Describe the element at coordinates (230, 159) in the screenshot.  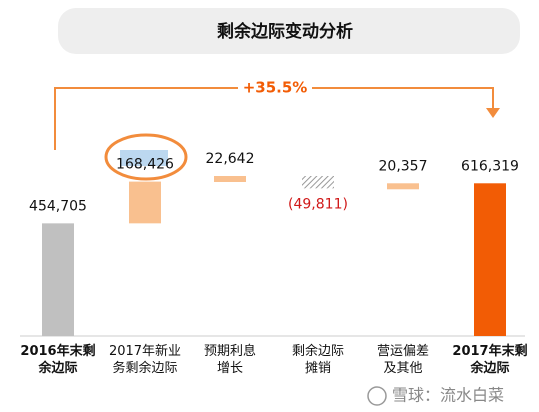
I see `value-label: 22,642` at that location.